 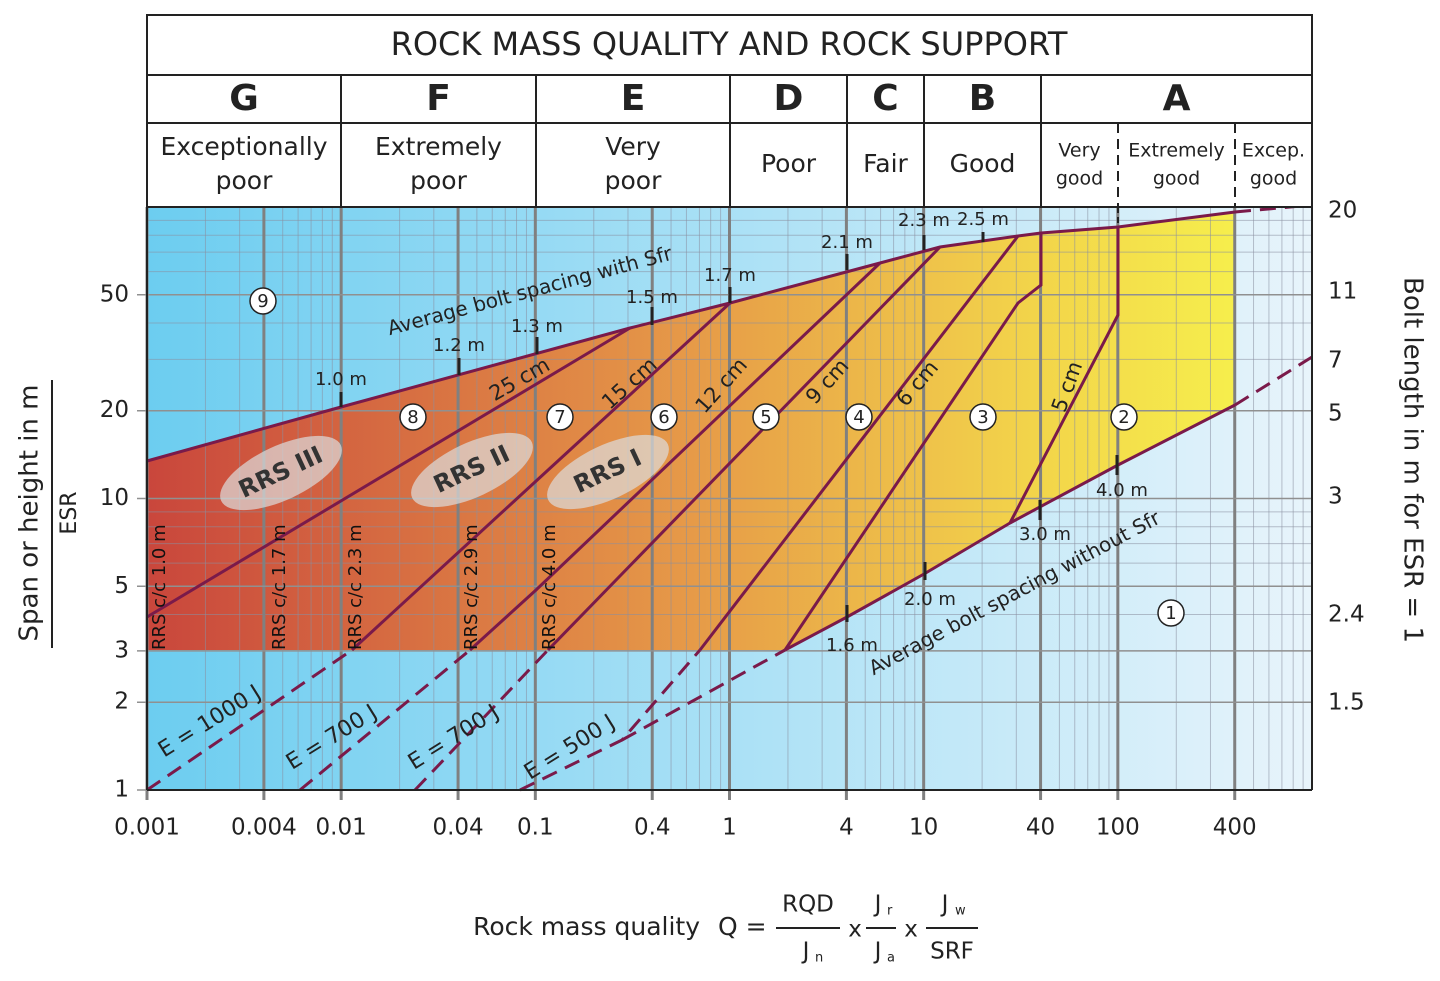 I want to click on class-description: Very, so click(x=1079, y=151).